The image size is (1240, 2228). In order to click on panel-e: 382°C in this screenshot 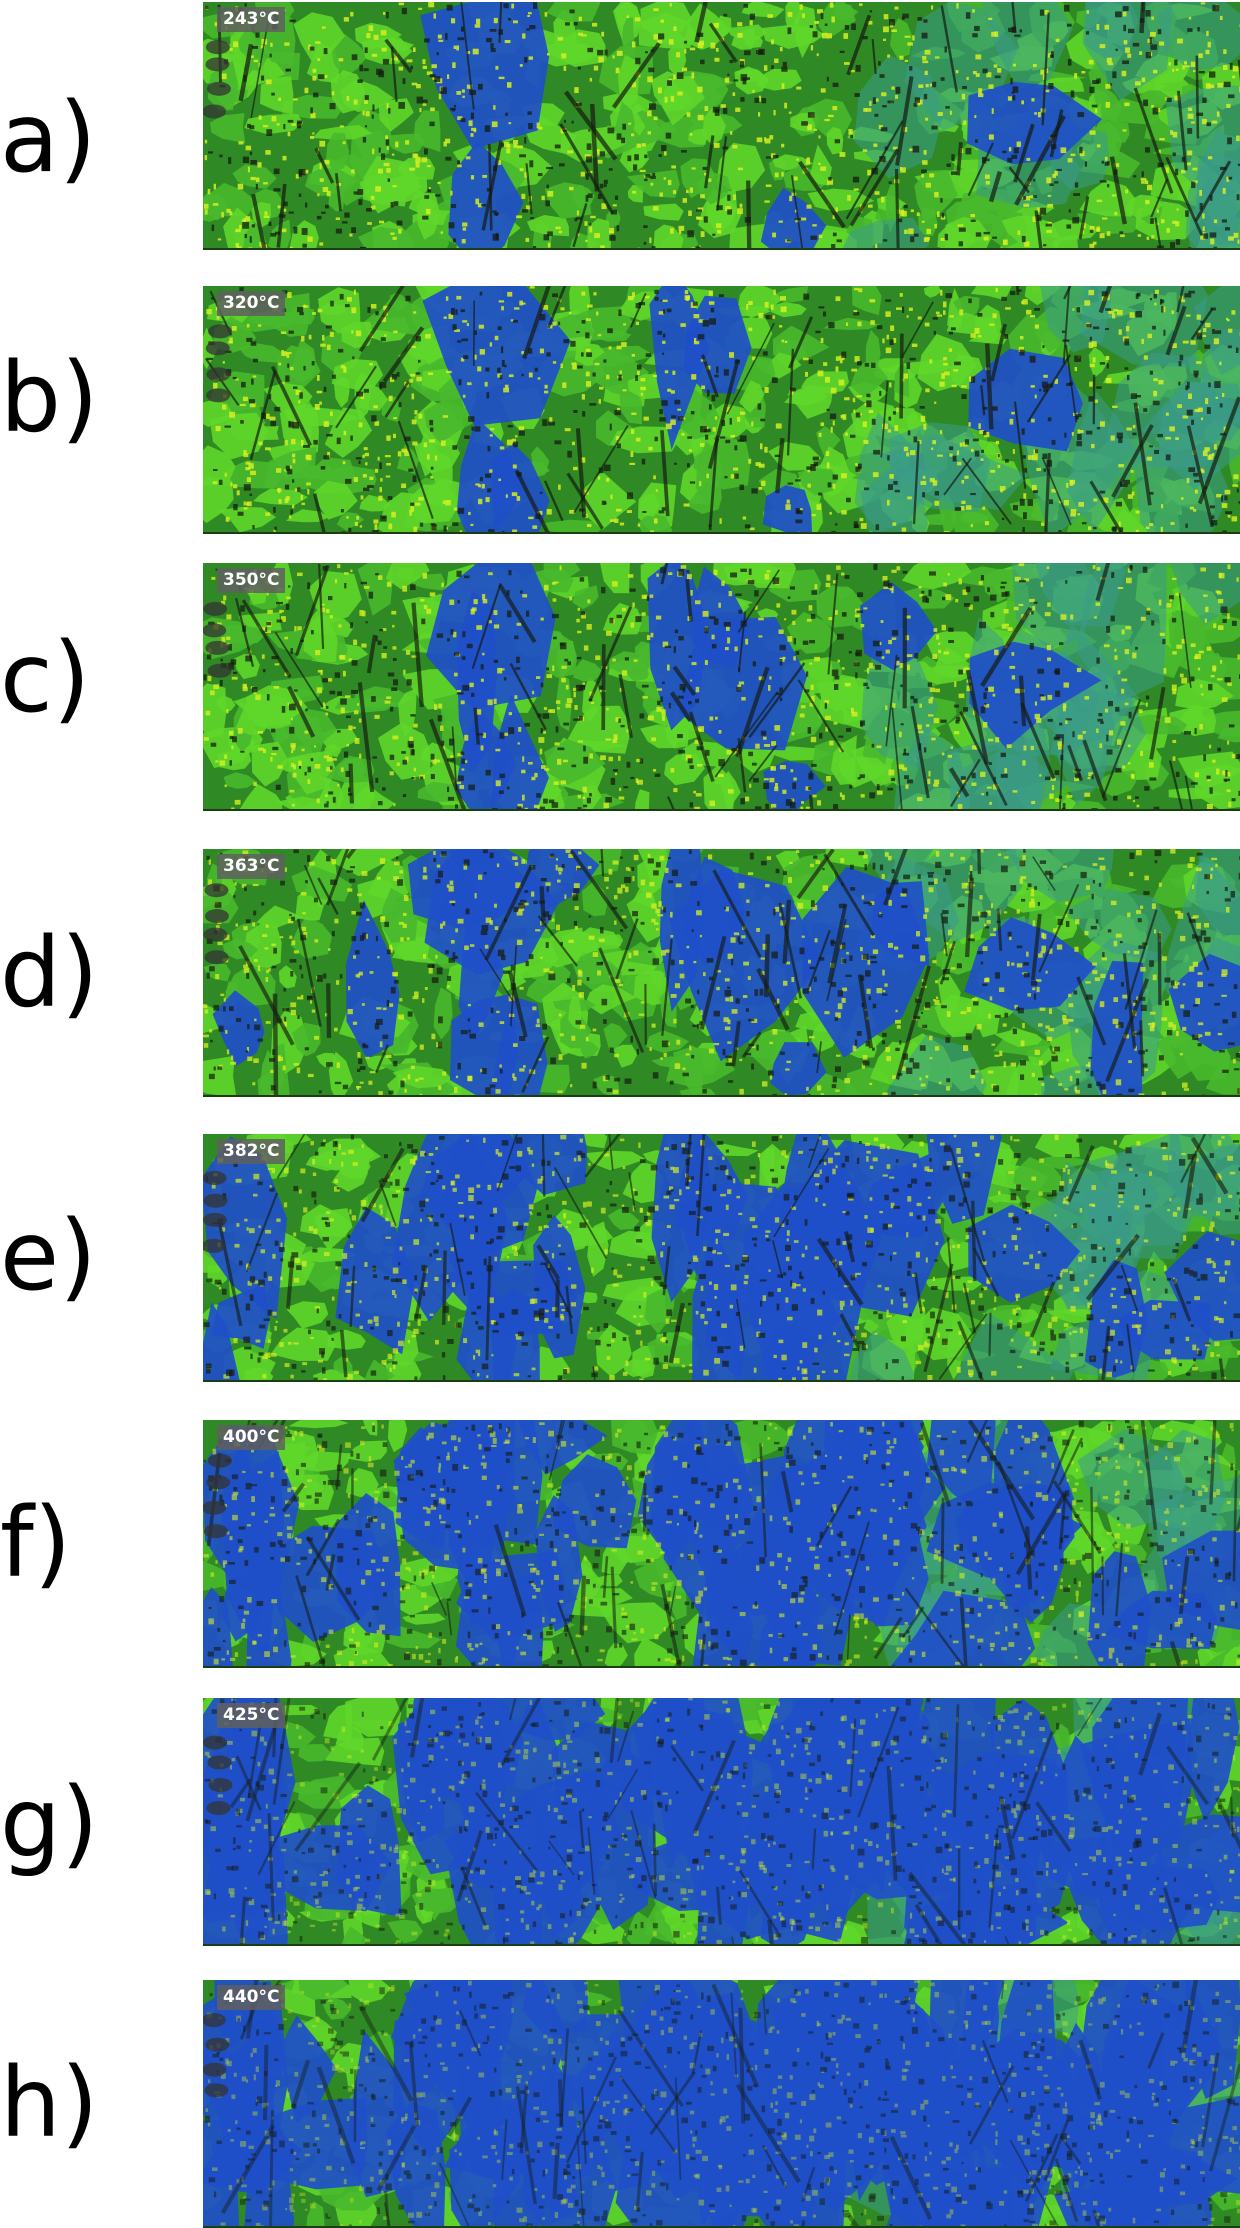, I will do `click(721, 1258)`.